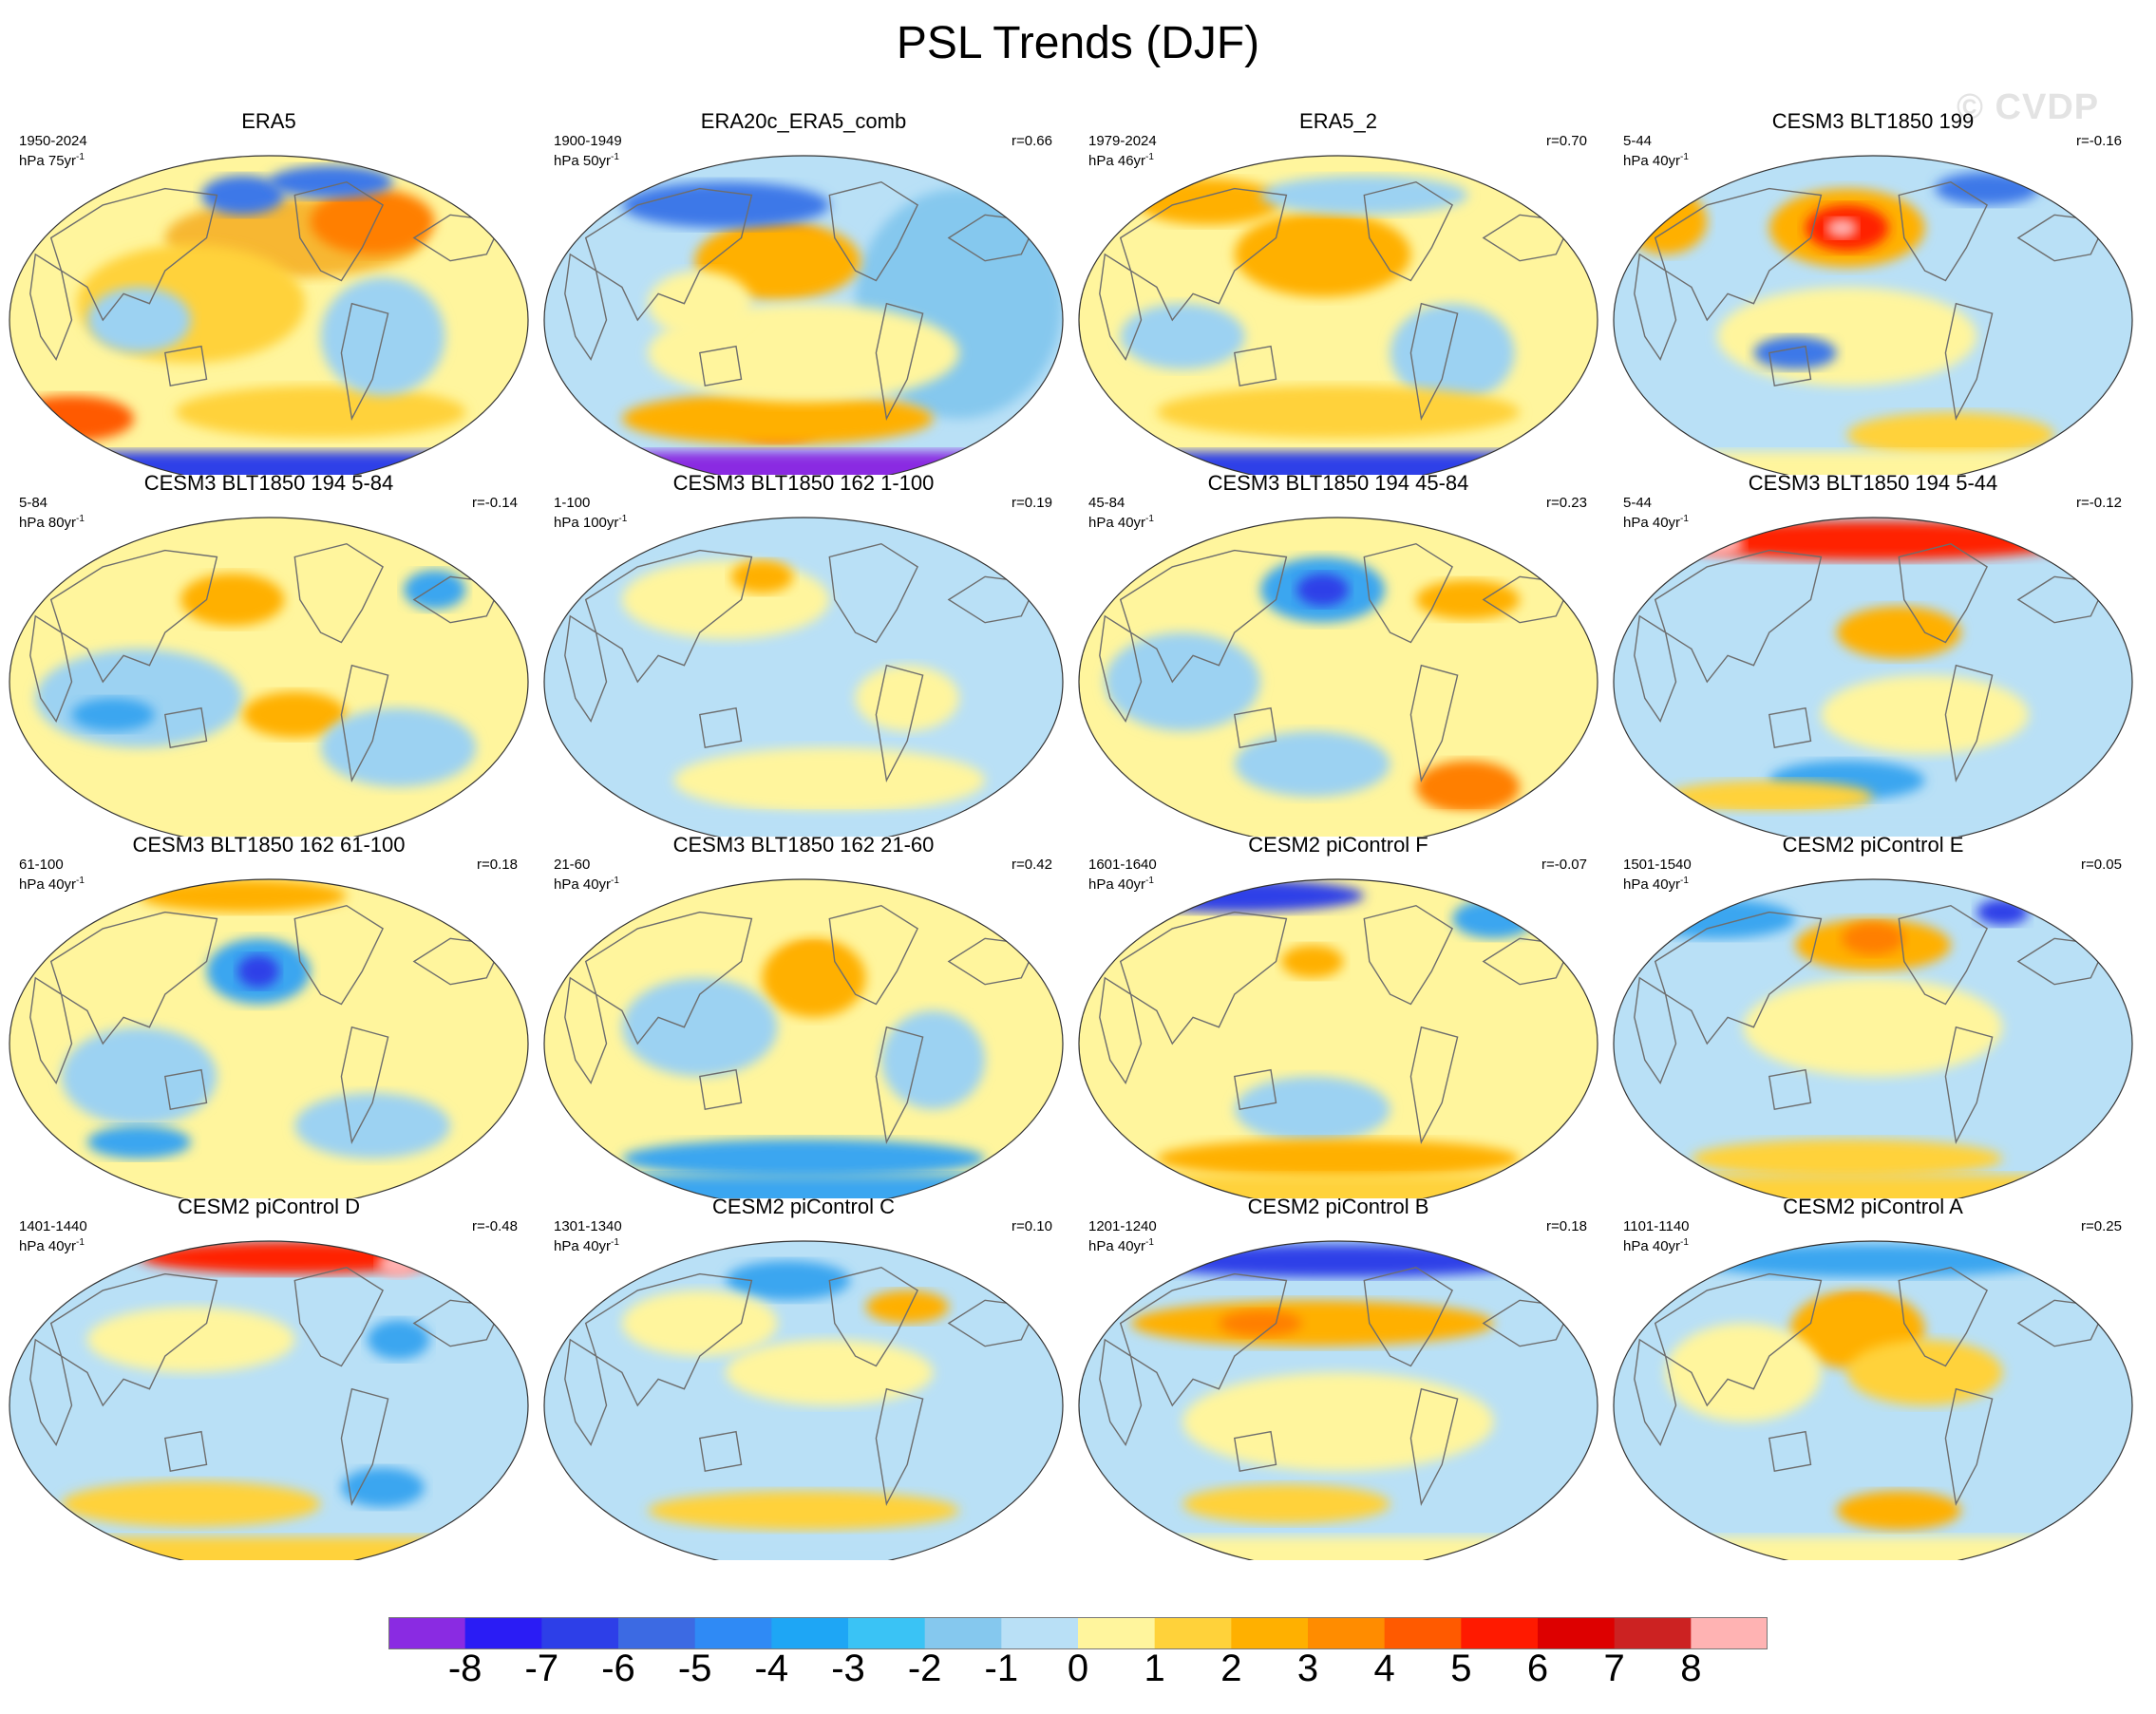  Describe the element at coordinates (1873, 483) in the screenshot. I see `panel-title: CESM3 BLT1850 194 5-44` at that location.